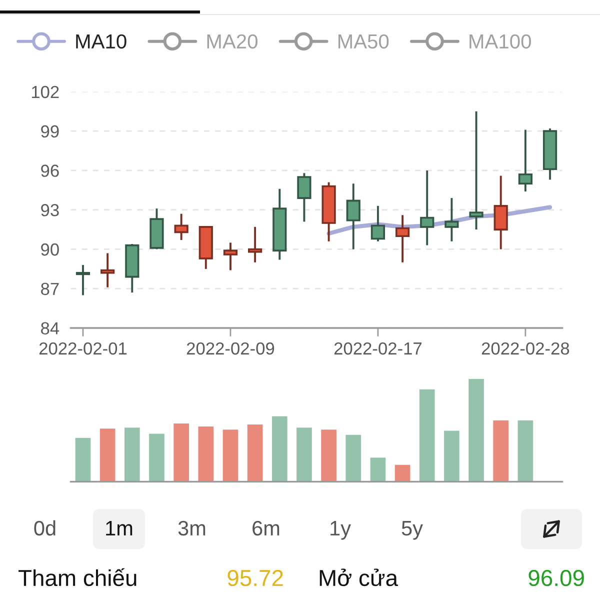  What do you see at coordinates (45, 528) in the screenshot?
I see `text: 0d` at bounding box center [45, 528].